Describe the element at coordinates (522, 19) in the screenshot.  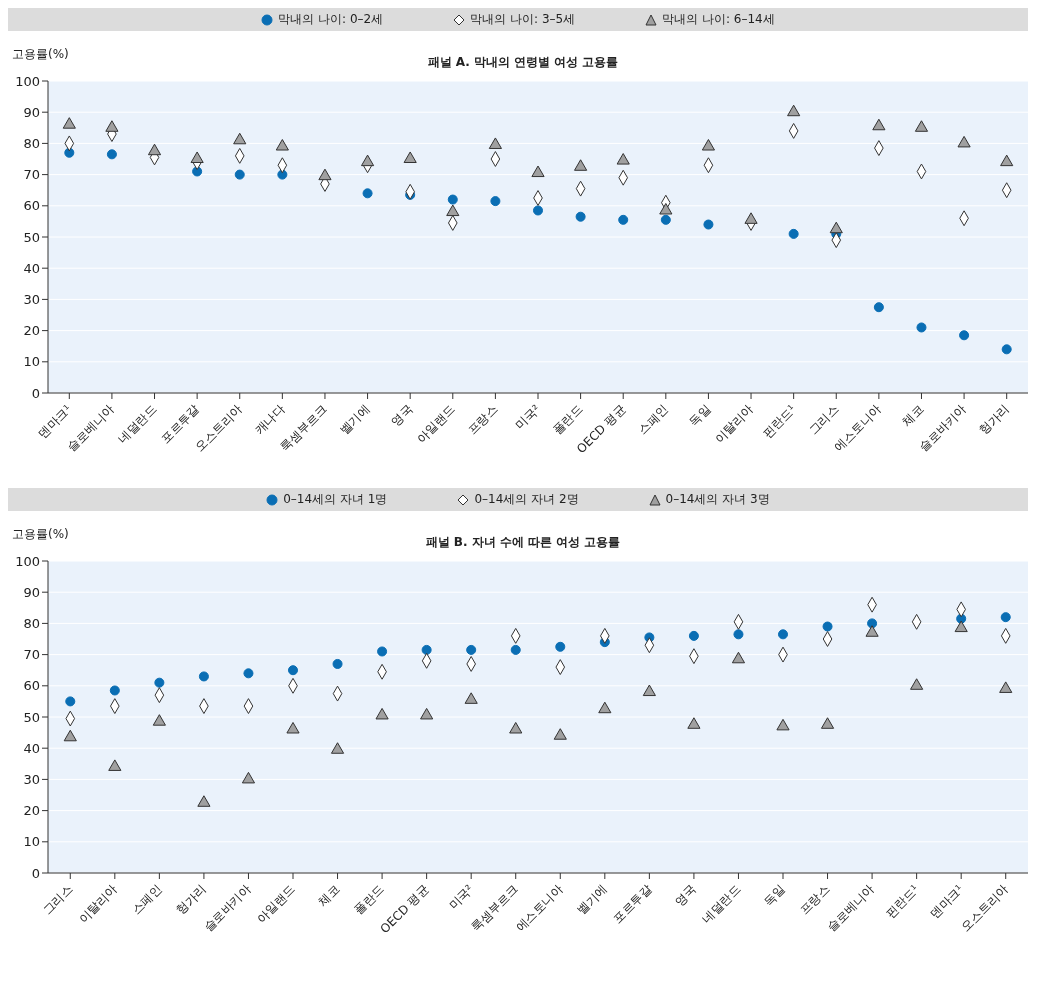
I see `legend-label: 막내의 나이: 3–5세` at that location.